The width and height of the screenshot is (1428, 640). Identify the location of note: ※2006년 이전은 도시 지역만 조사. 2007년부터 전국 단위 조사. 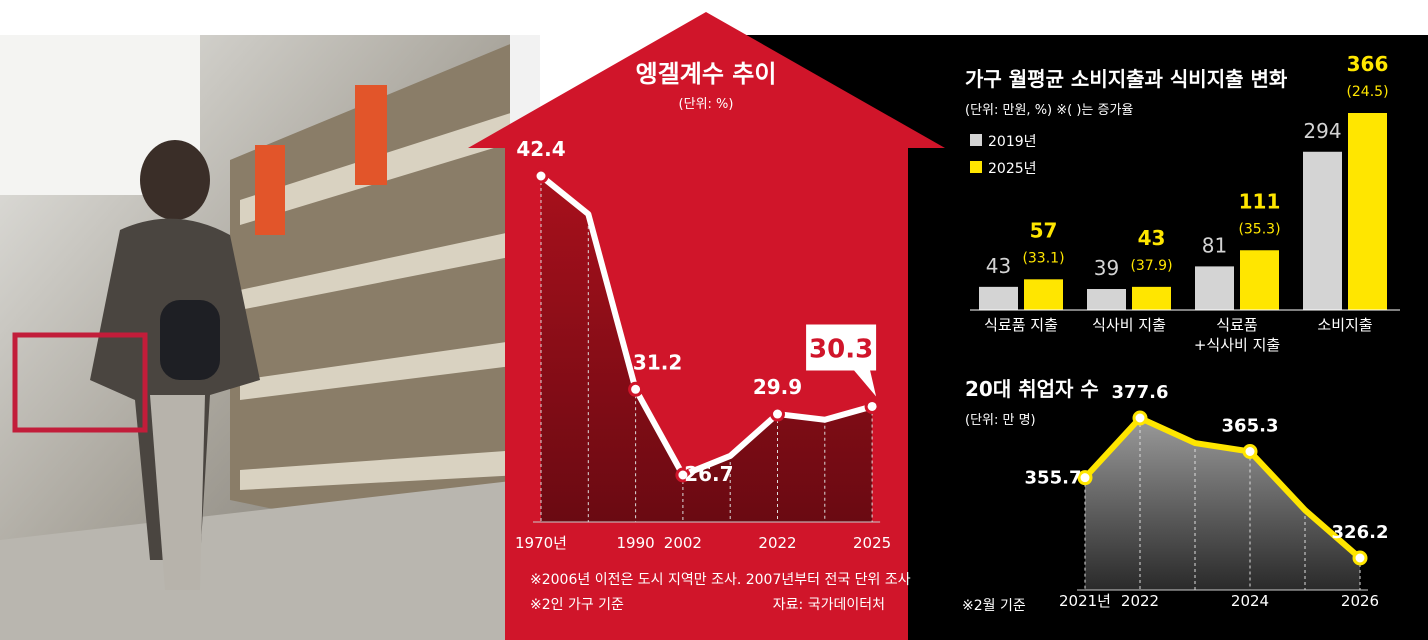
(720, 580).